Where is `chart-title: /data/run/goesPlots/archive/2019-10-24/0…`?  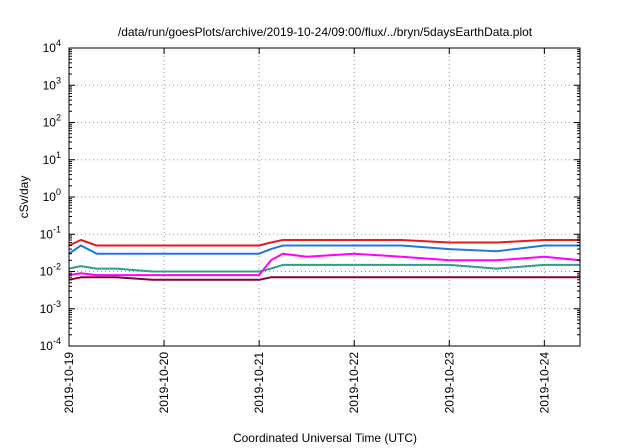 chart-title: /data/run/goesPlots/archive/2019-10-24/0… is located at coordinates (325, 32).